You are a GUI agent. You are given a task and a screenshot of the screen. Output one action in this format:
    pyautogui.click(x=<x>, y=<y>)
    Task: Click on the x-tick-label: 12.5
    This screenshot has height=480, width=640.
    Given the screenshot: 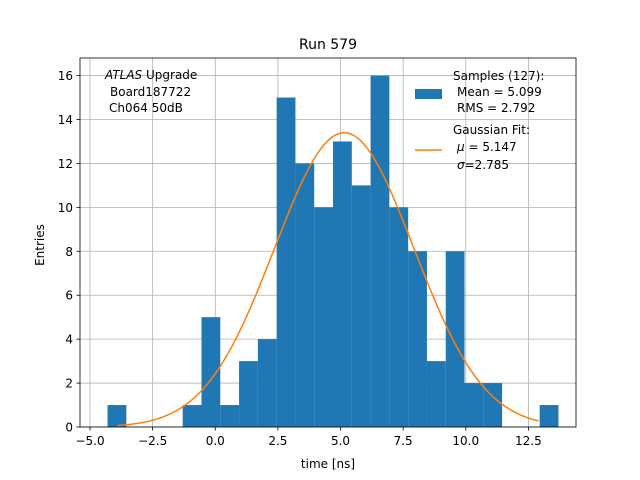 What is the action you would take?
    pyautogui.click(x=528, y=441)
    